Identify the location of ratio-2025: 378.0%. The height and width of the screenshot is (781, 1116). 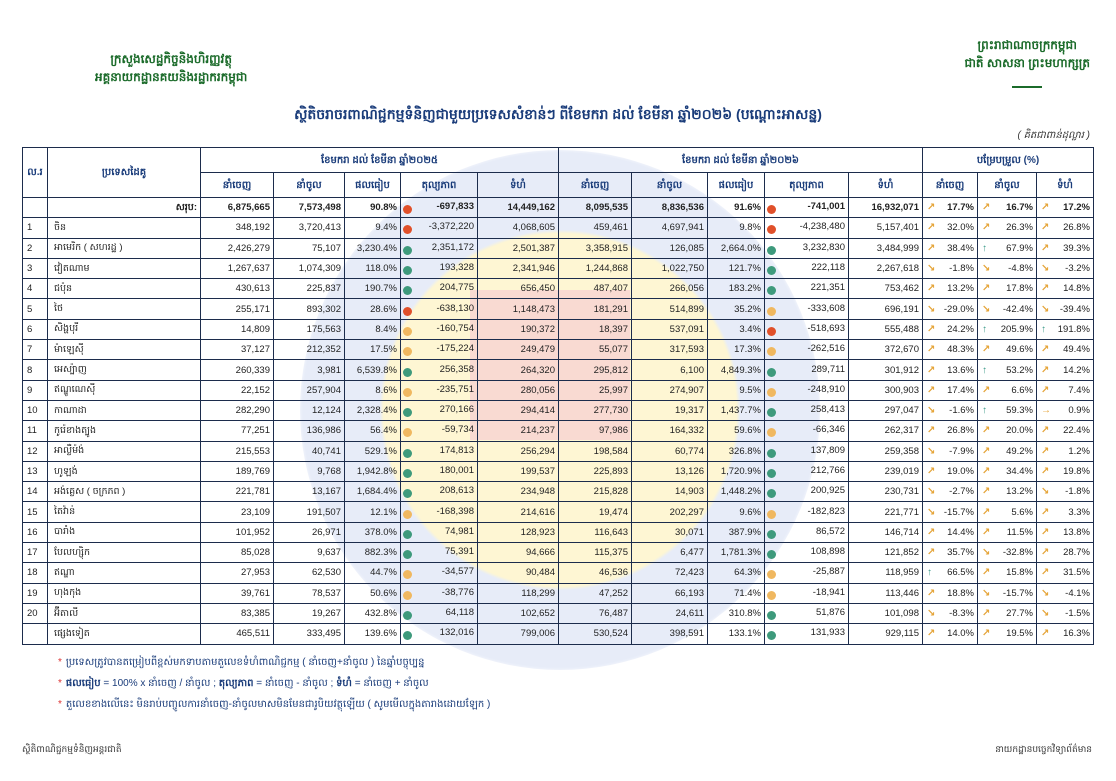
(372, 532).